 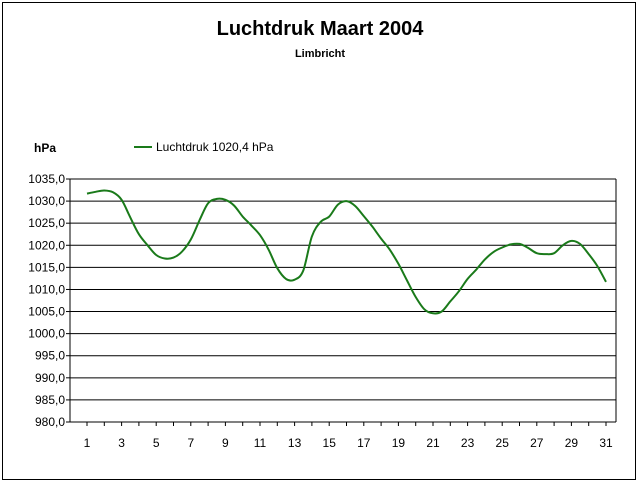 I want to click on x-tick-label: 15, so click(x=330, y=443).